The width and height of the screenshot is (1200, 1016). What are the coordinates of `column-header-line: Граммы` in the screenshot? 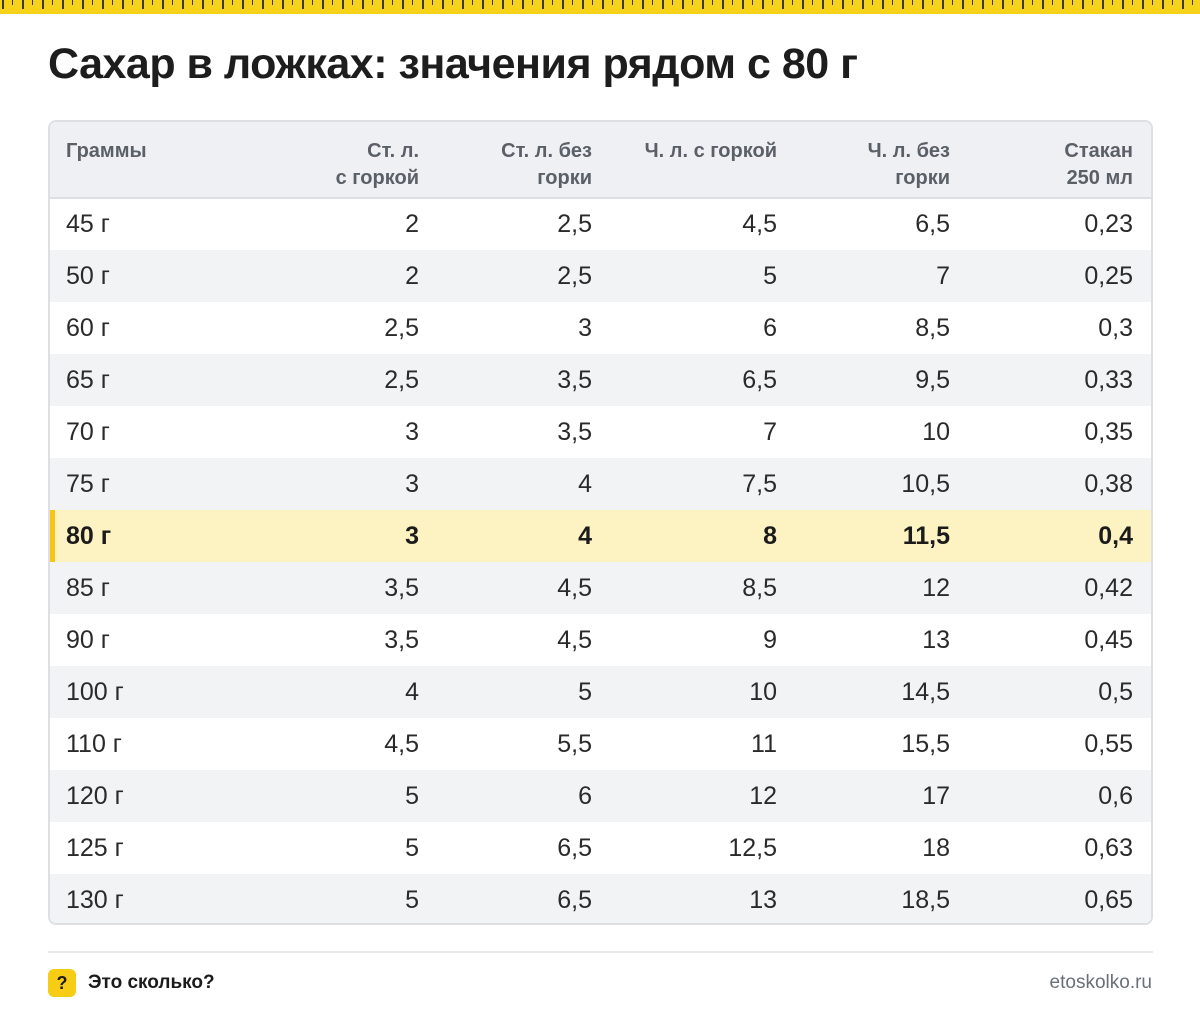 It's located at (106, 151).